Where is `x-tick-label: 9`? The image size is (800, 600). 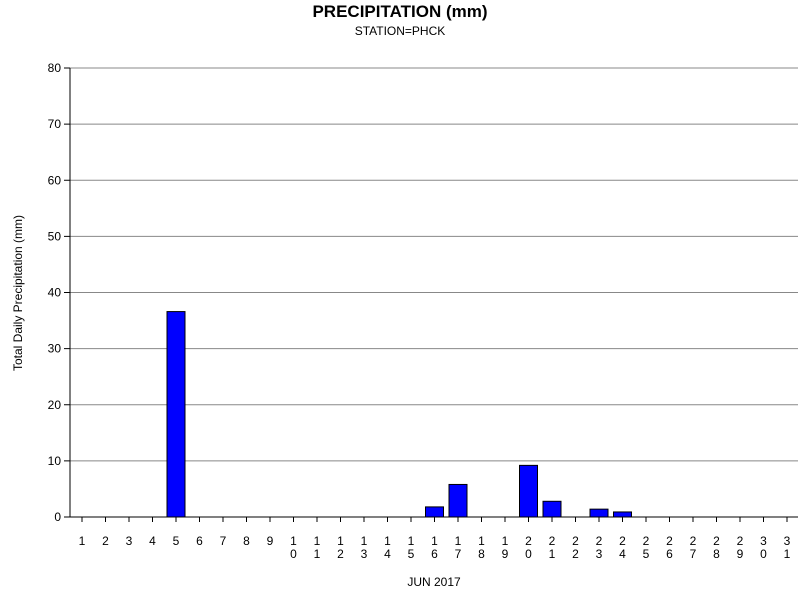
x-tick-label: 9 is located at coordinates (270, 541).